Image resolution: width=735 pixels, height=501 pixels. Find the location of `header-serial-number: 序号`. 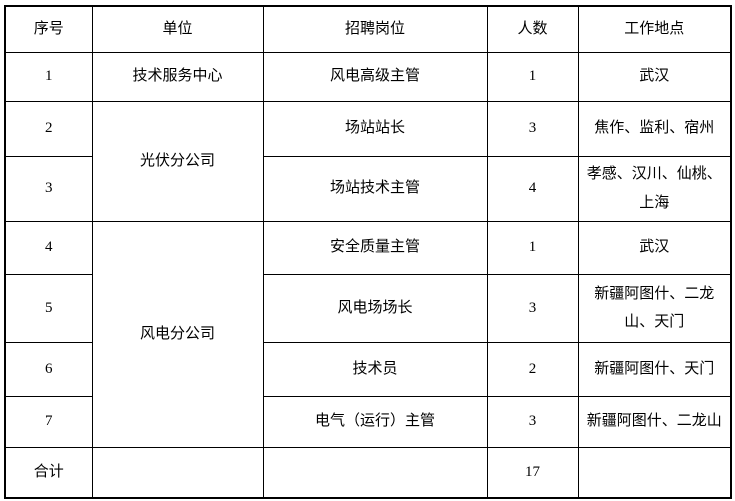

header-serial-number: 序号 is located at coordinates (48, 29).